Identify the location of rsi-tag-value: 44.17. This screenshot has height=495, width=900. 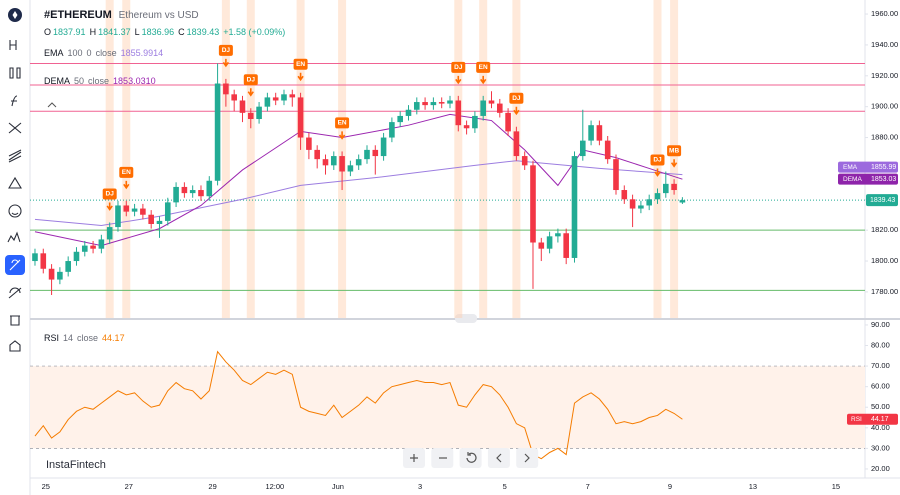
(880, 419).